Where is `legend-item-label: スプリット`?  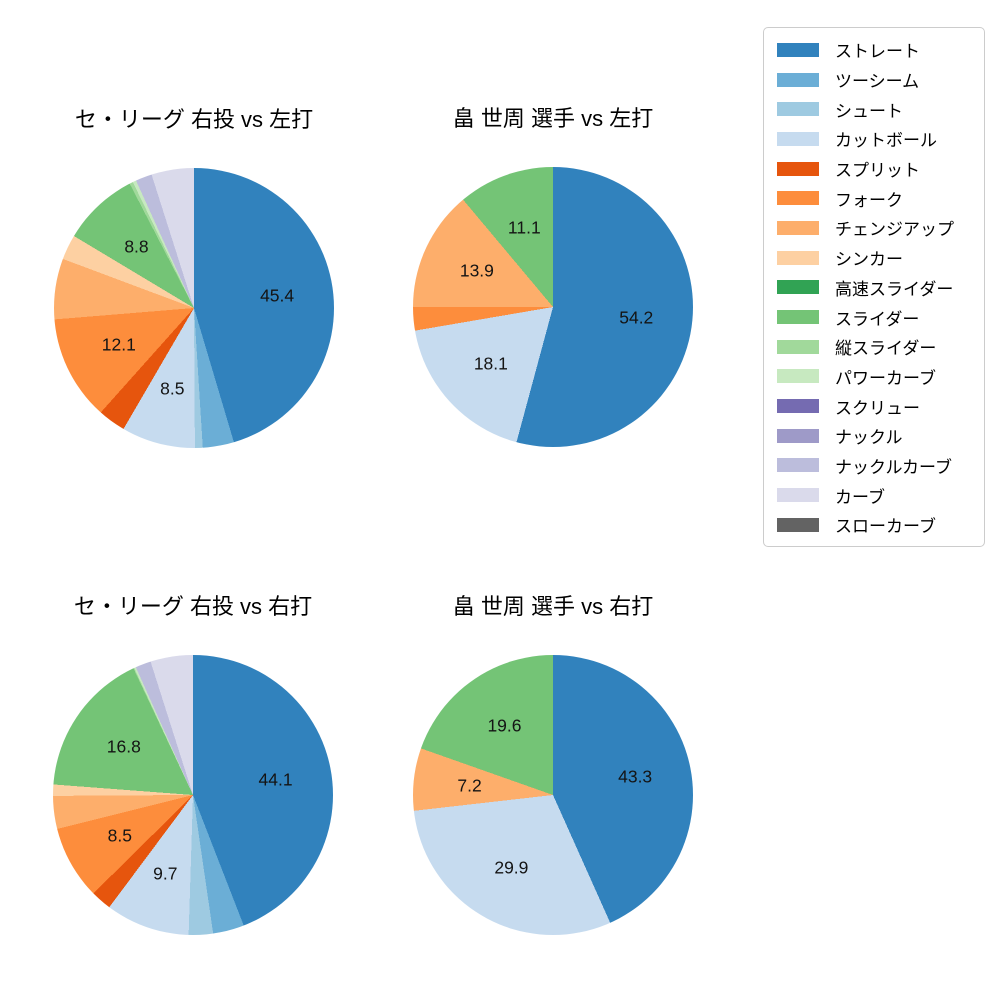
legend-item-label: スプリット is located at coordinates (877, 171).